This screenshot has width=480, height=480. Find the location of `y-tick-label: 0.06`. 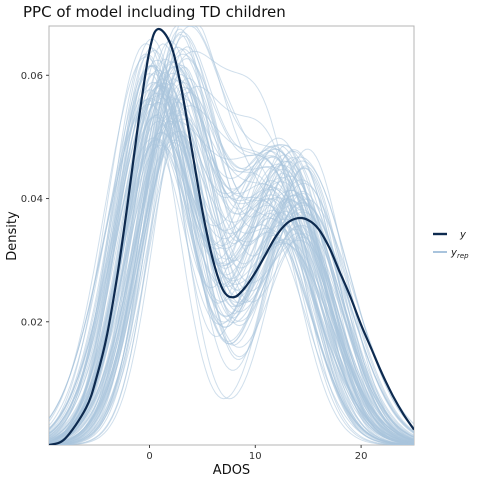

y-tick-label: 0.06 is located at coordinates (32, 76).